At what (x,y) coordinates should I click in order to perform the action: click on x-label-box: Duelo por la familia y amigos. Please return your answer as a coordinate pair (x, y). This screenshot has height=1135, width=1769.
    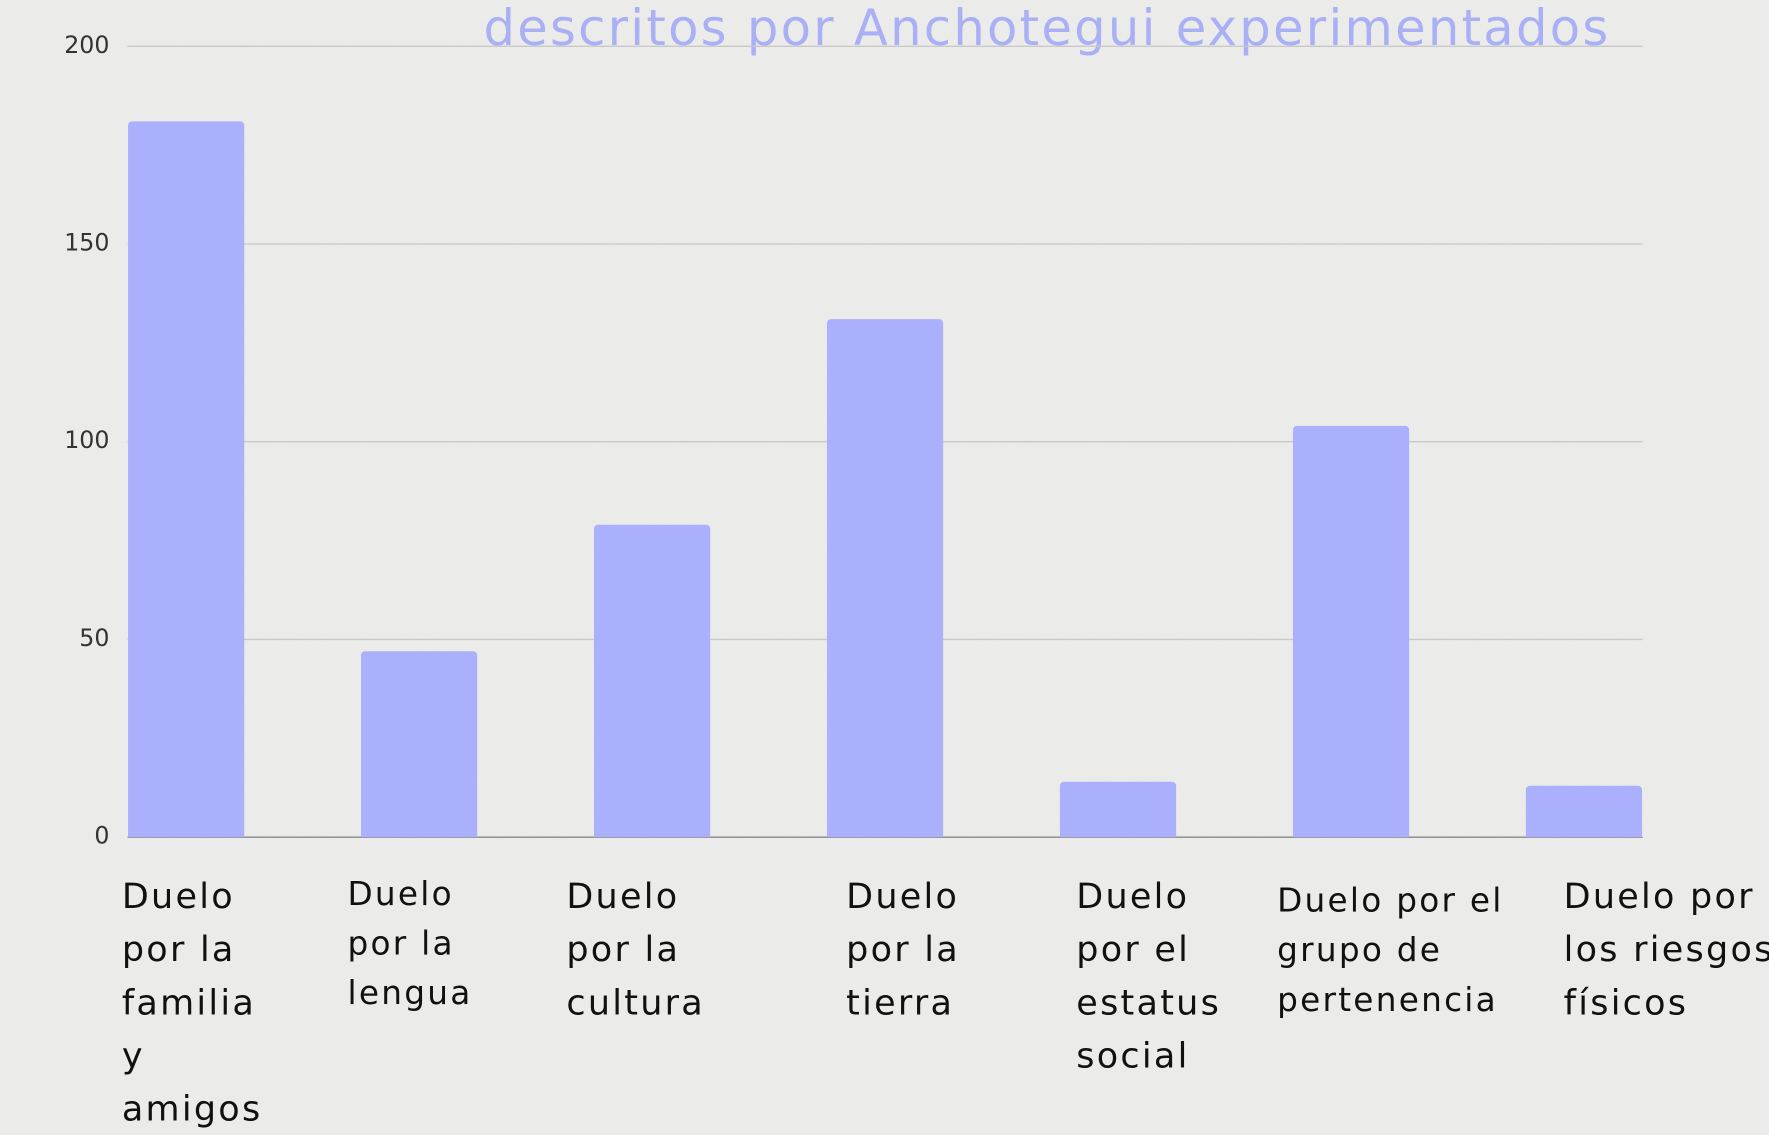
    Looking at the image, I should click on (192, 1003).